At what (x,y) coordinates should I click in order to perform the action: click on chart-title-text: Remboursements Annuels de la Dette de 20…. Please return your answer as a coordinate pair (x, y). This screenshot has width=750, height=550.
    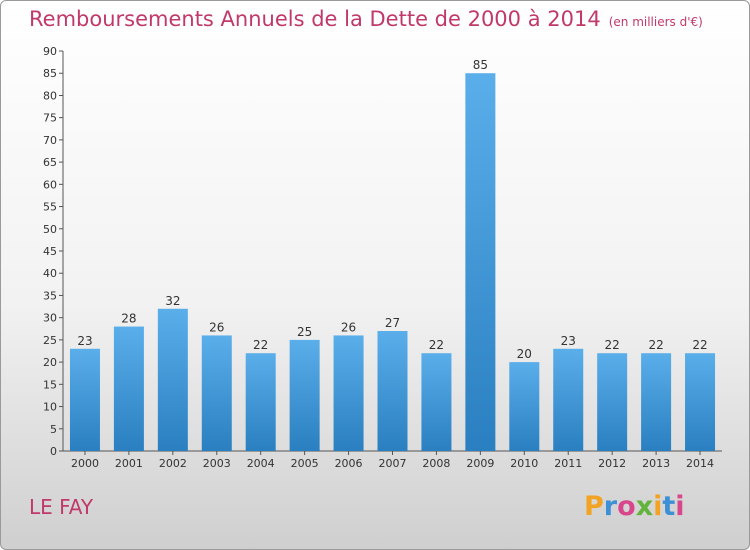
    Looking at the image, I should click on (315, 19).